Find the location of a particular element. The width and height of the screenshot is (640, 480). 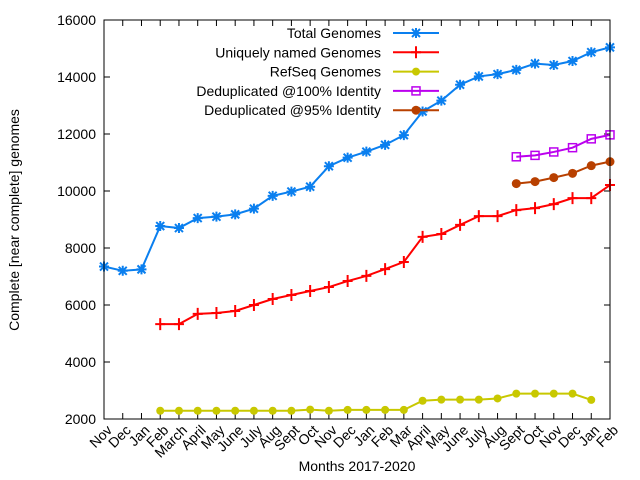

marker-circle is located at coordinates (591, 166).